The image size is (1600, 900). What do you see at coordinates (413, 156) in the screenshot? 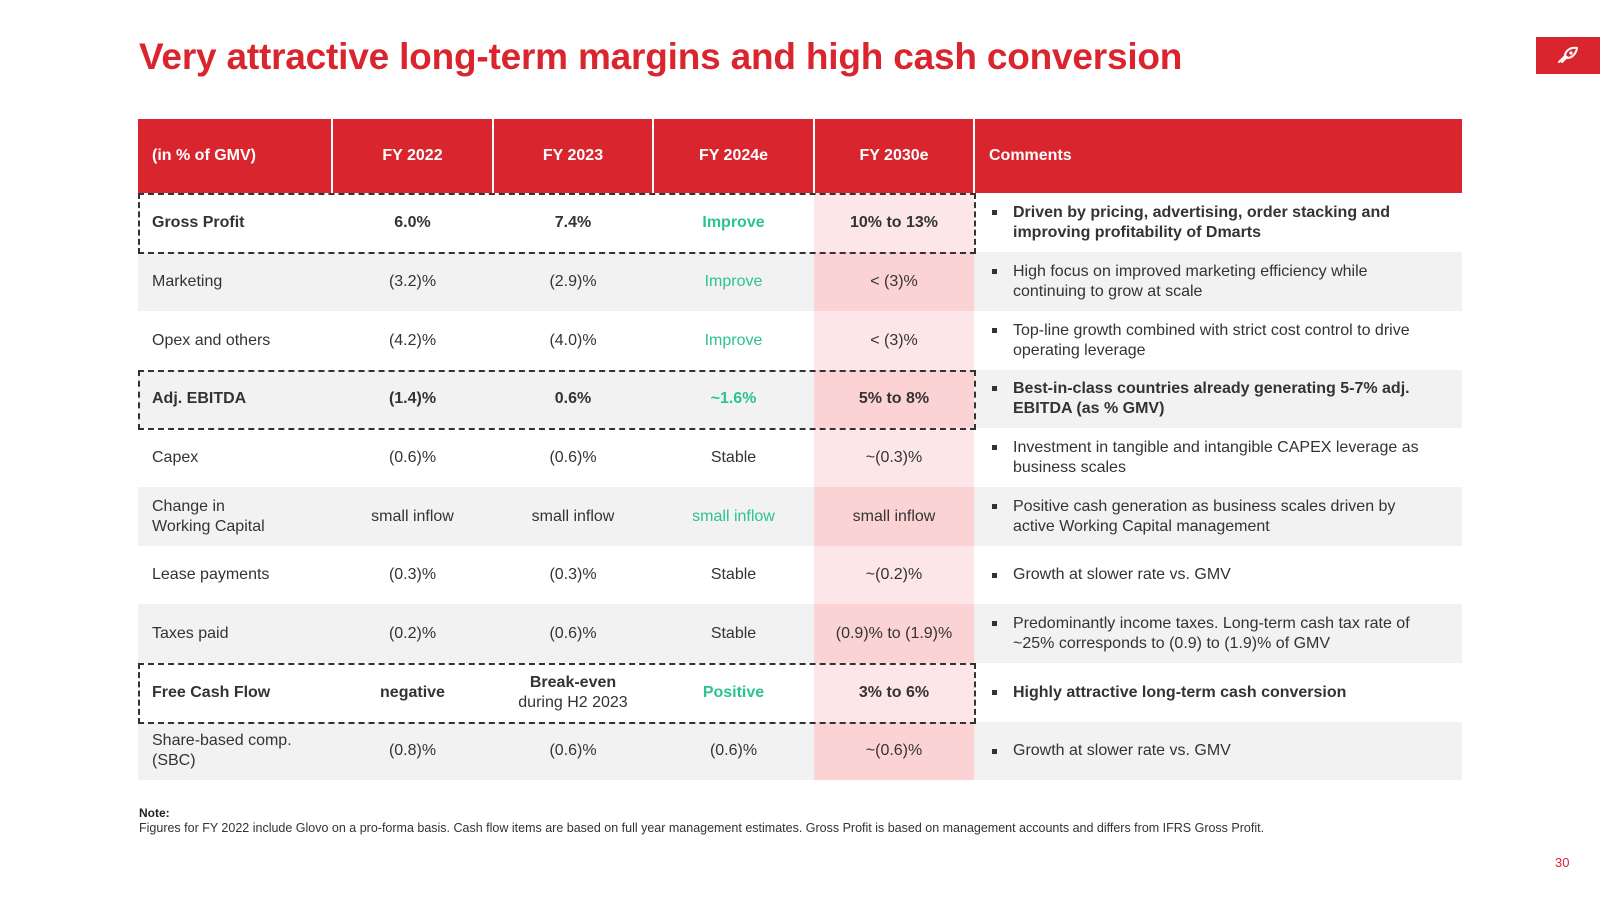
I see `header-fy2022: FY 2022` at bounding box center [413, 156].